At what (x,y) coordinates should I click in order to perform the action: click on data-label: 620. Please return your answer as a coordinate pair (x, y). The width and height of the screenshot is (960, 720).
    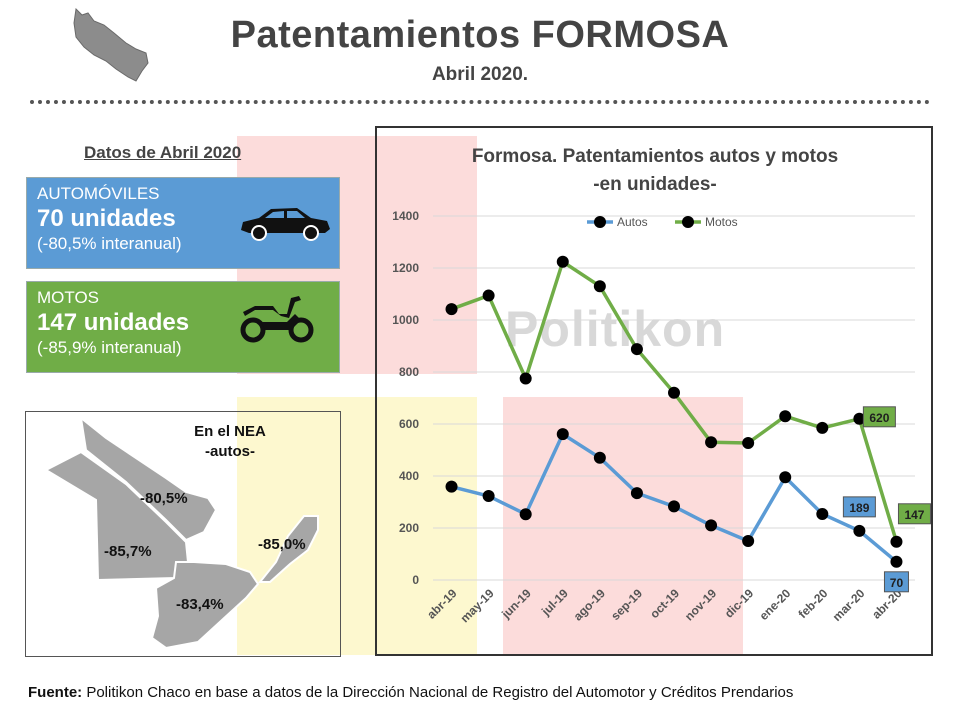
    Looking at the image, I should click on (879, 418).